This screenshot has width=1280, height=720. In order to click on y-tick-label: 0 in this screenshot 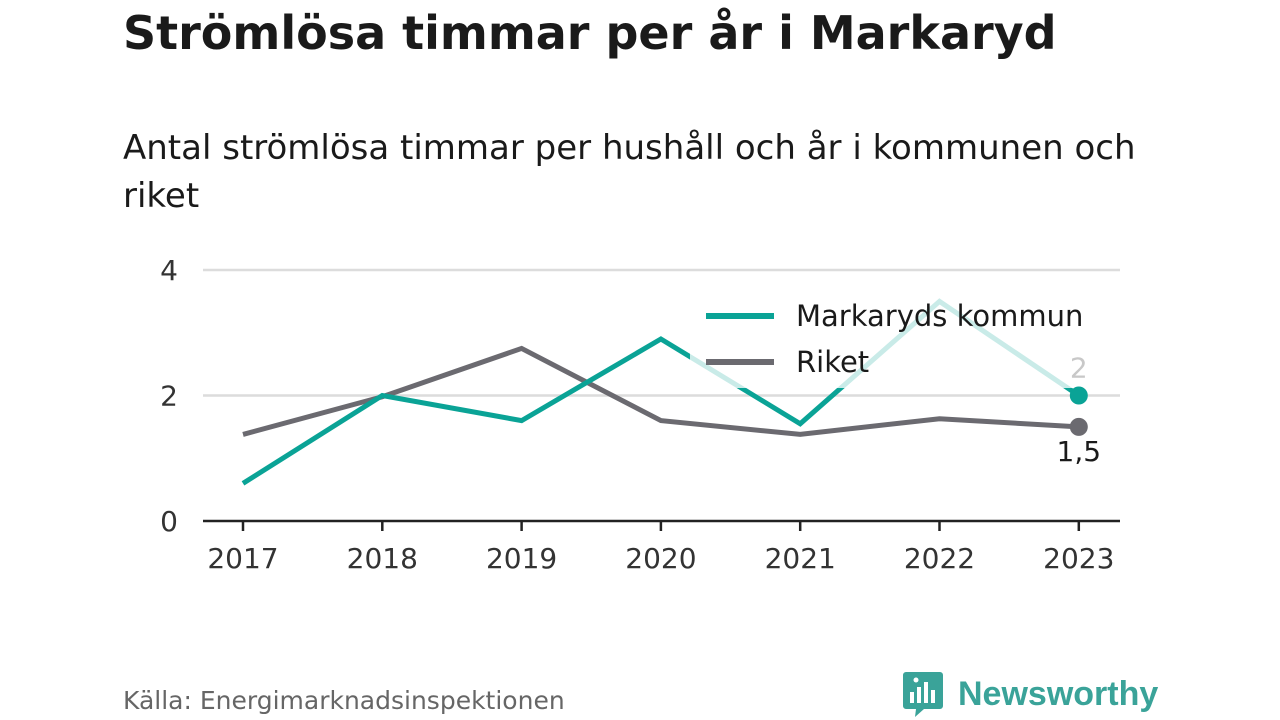, I will do `click(169, 521)`.